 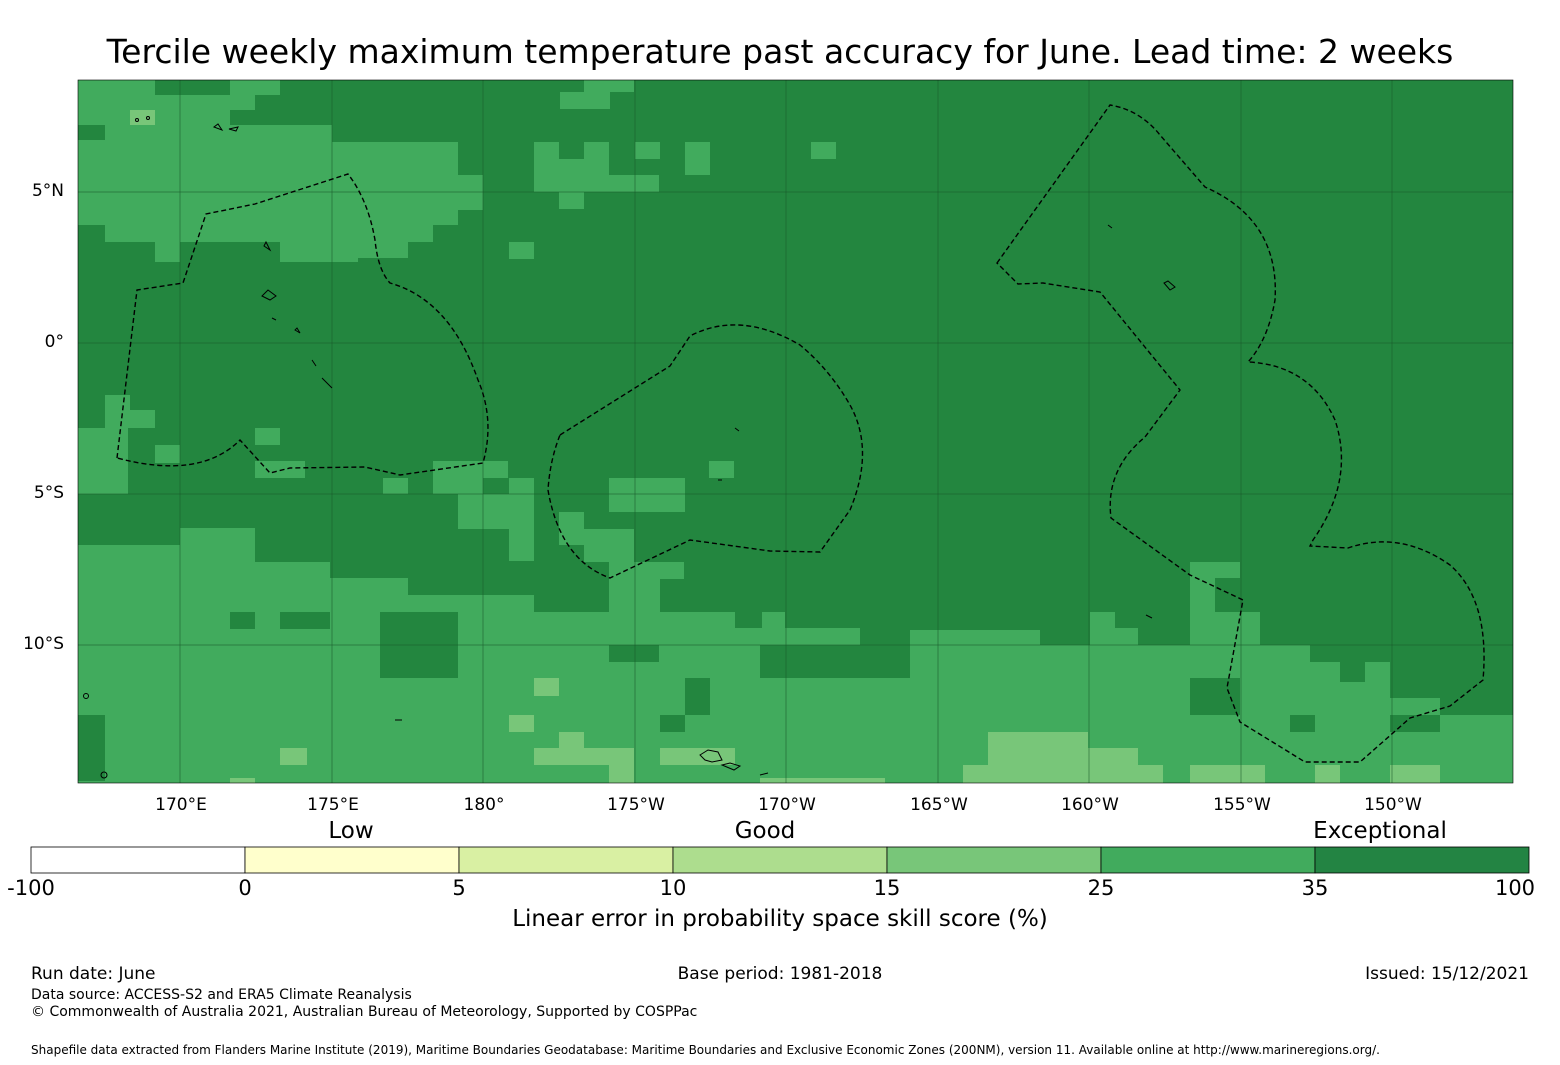 What do you see at coordinates (887, 888) in the screenshot?
I see `colorbar-tick-label: 15` at bounding box center [887, 888].